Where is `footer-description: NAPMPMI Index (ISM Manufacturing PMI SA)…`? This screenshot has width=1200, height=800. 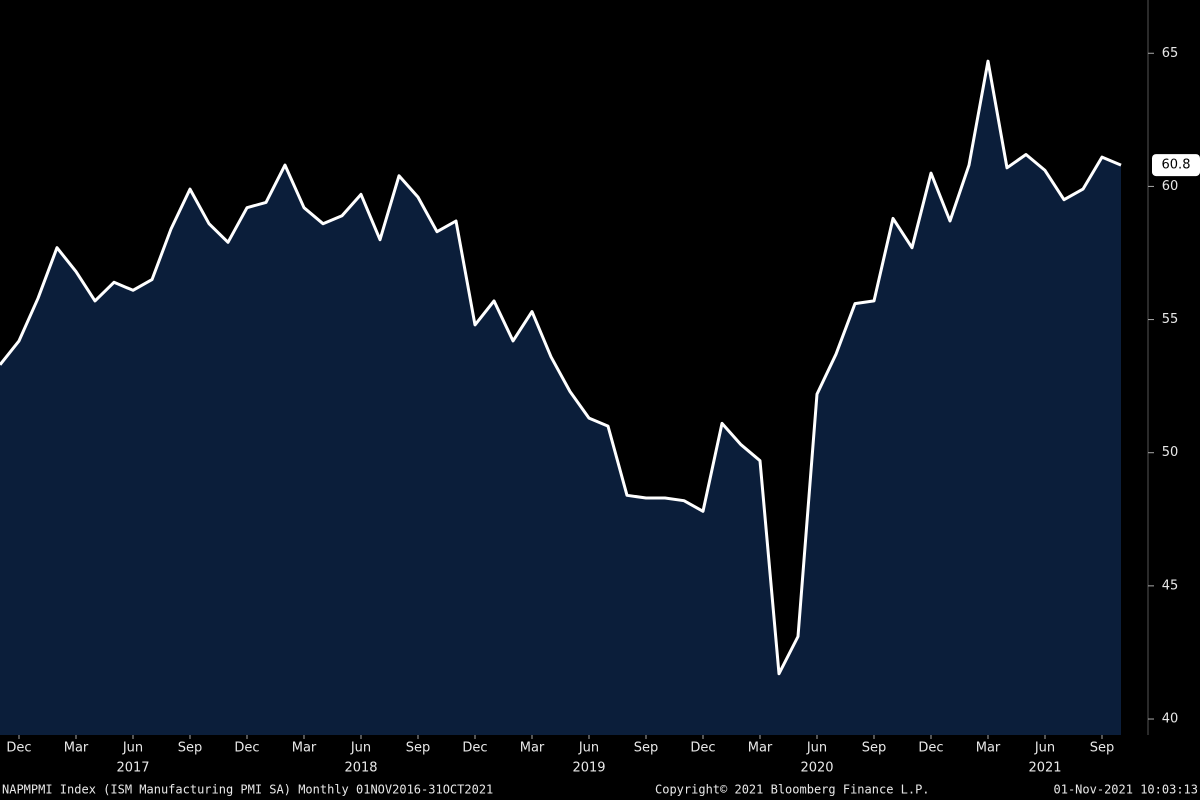 footer-description: NAPMPMI Index (ISM Manufacturing PMI SA)… is located at coordinates (247, 790).